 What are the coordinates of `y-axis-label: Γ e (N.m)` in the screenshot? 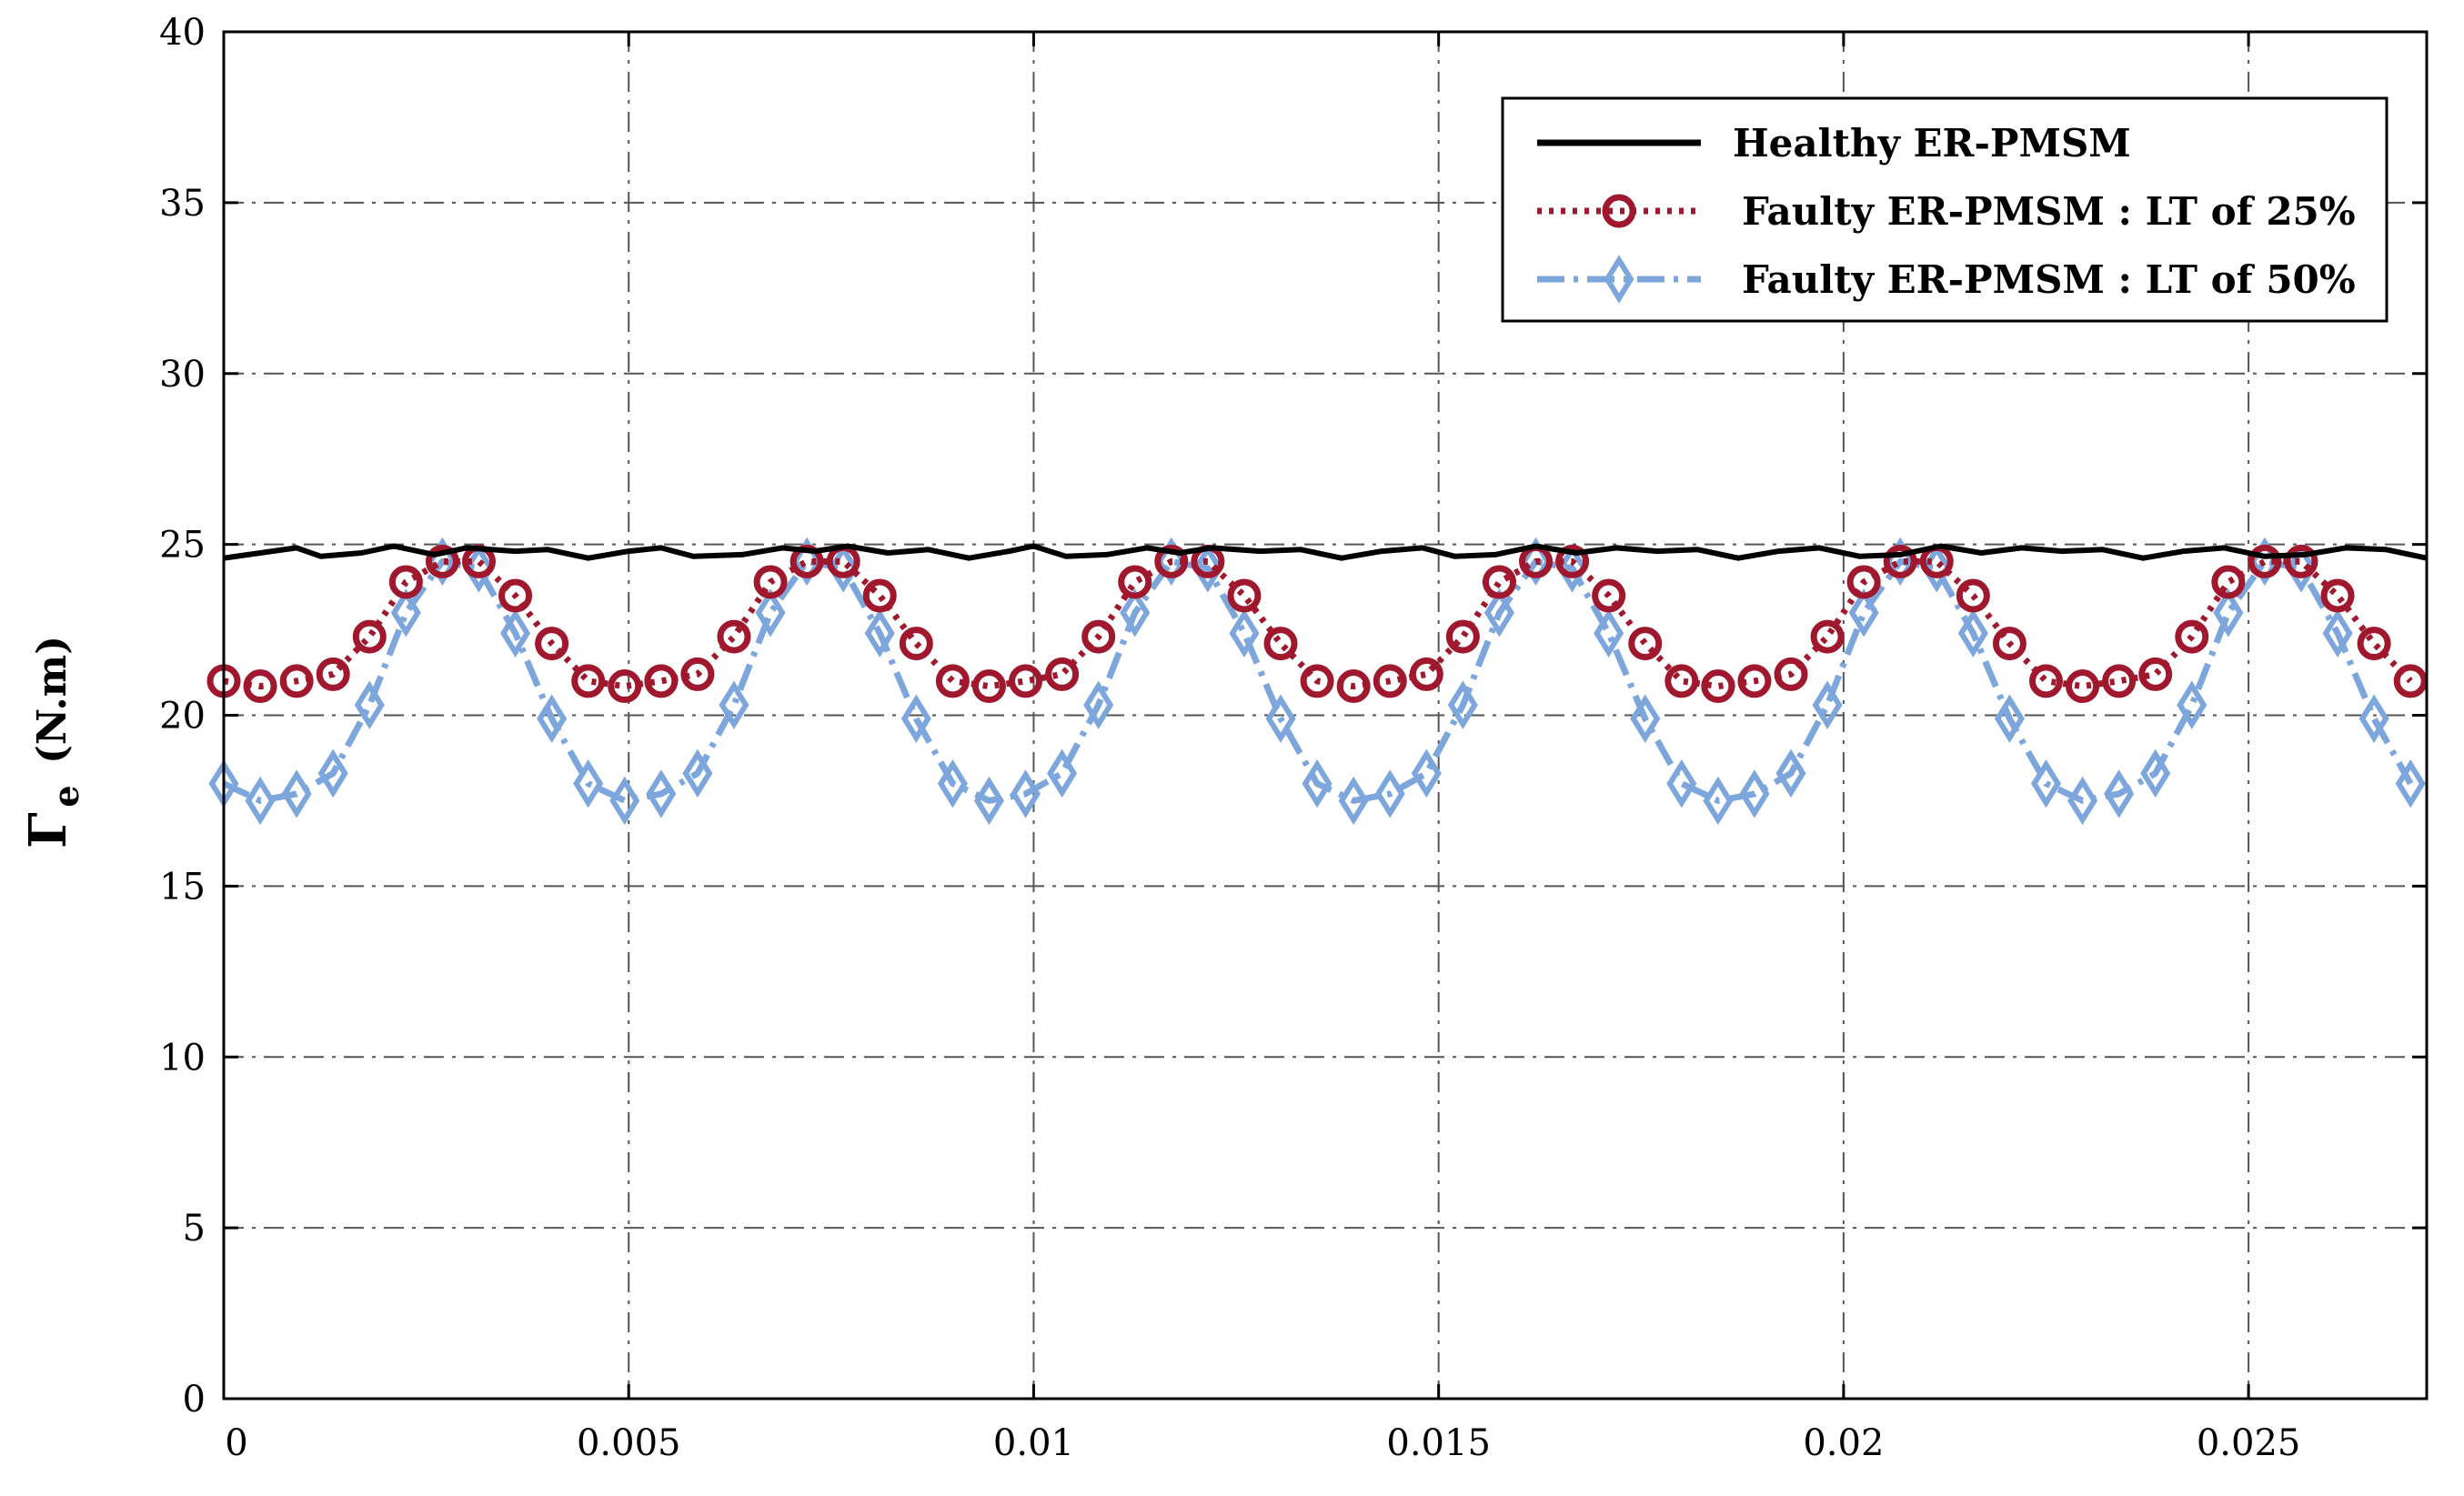 It's located at (52, 742).